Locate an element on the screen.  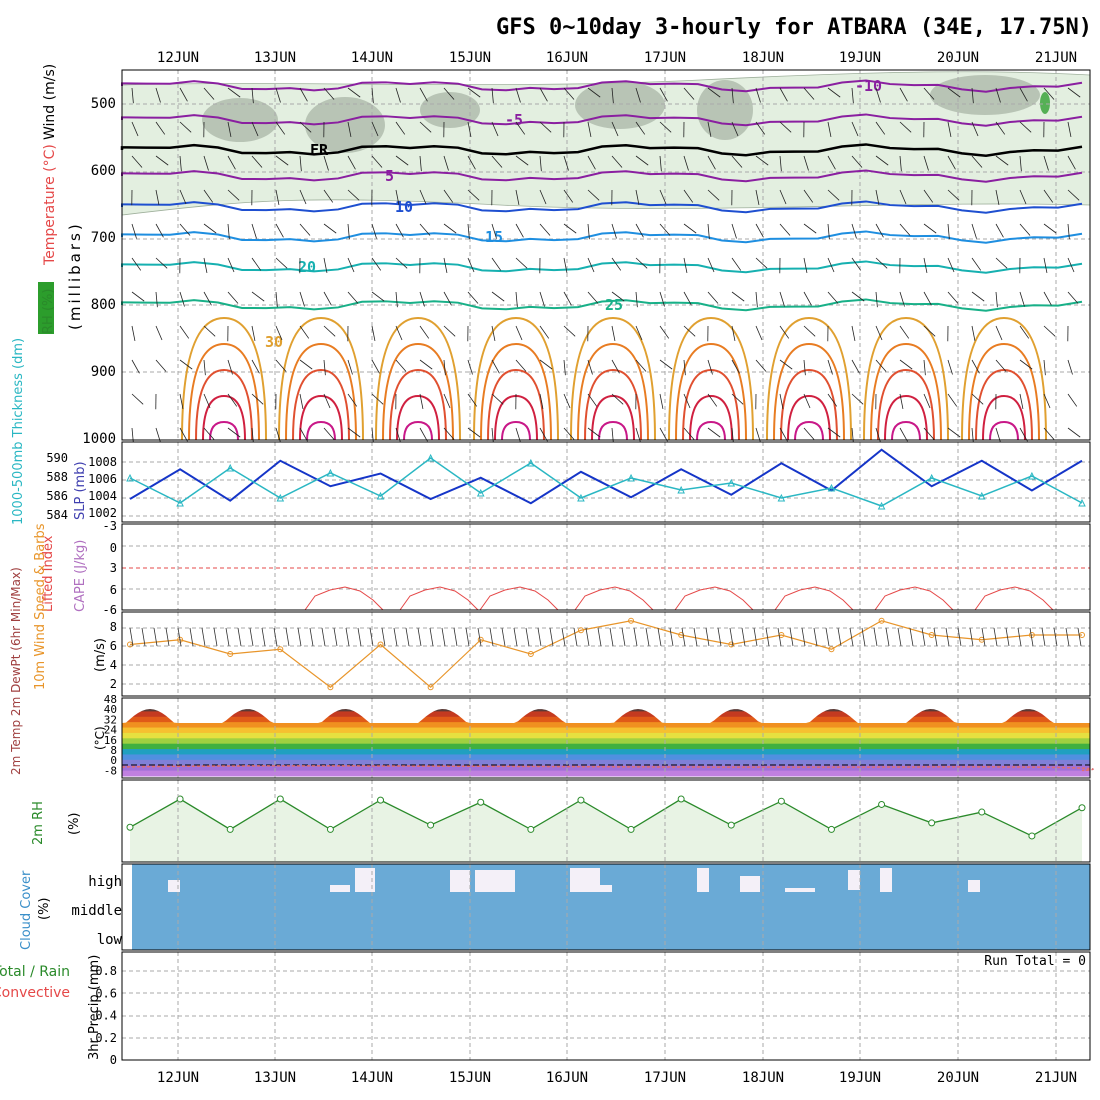
temp2m-tick: 32 is located at coordinates (110, 719).